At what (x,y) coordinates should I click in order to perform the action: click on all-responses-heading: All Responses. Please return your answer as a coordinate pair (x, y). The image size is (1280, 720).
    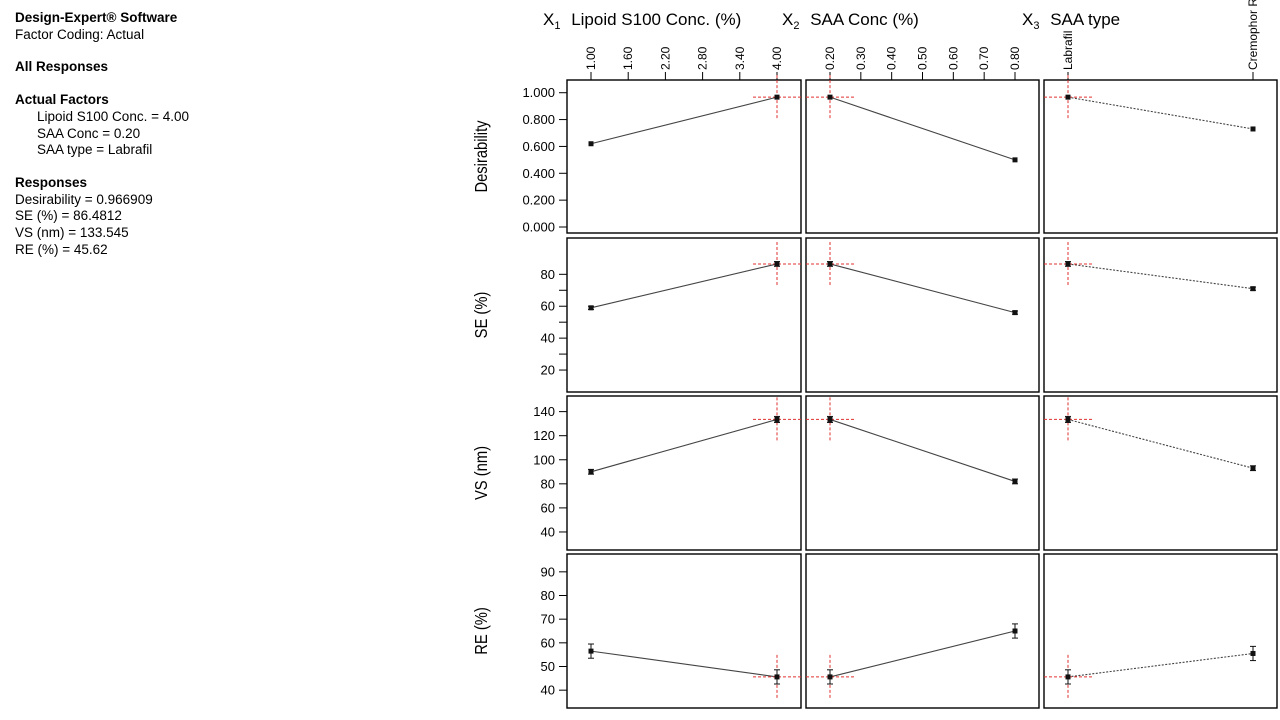
    Looking at the image, I should click on (62, 67).